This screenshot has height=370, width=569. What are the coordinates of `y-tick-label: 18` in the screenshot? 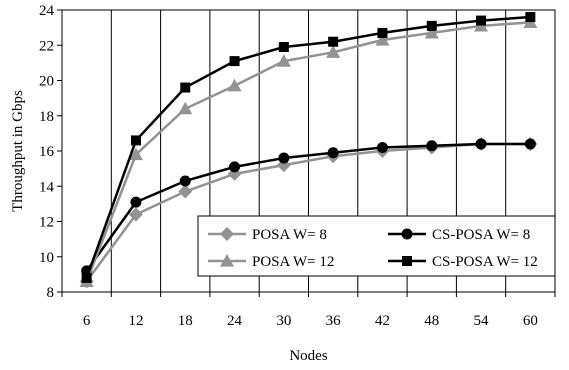 It's located at (46, 117).